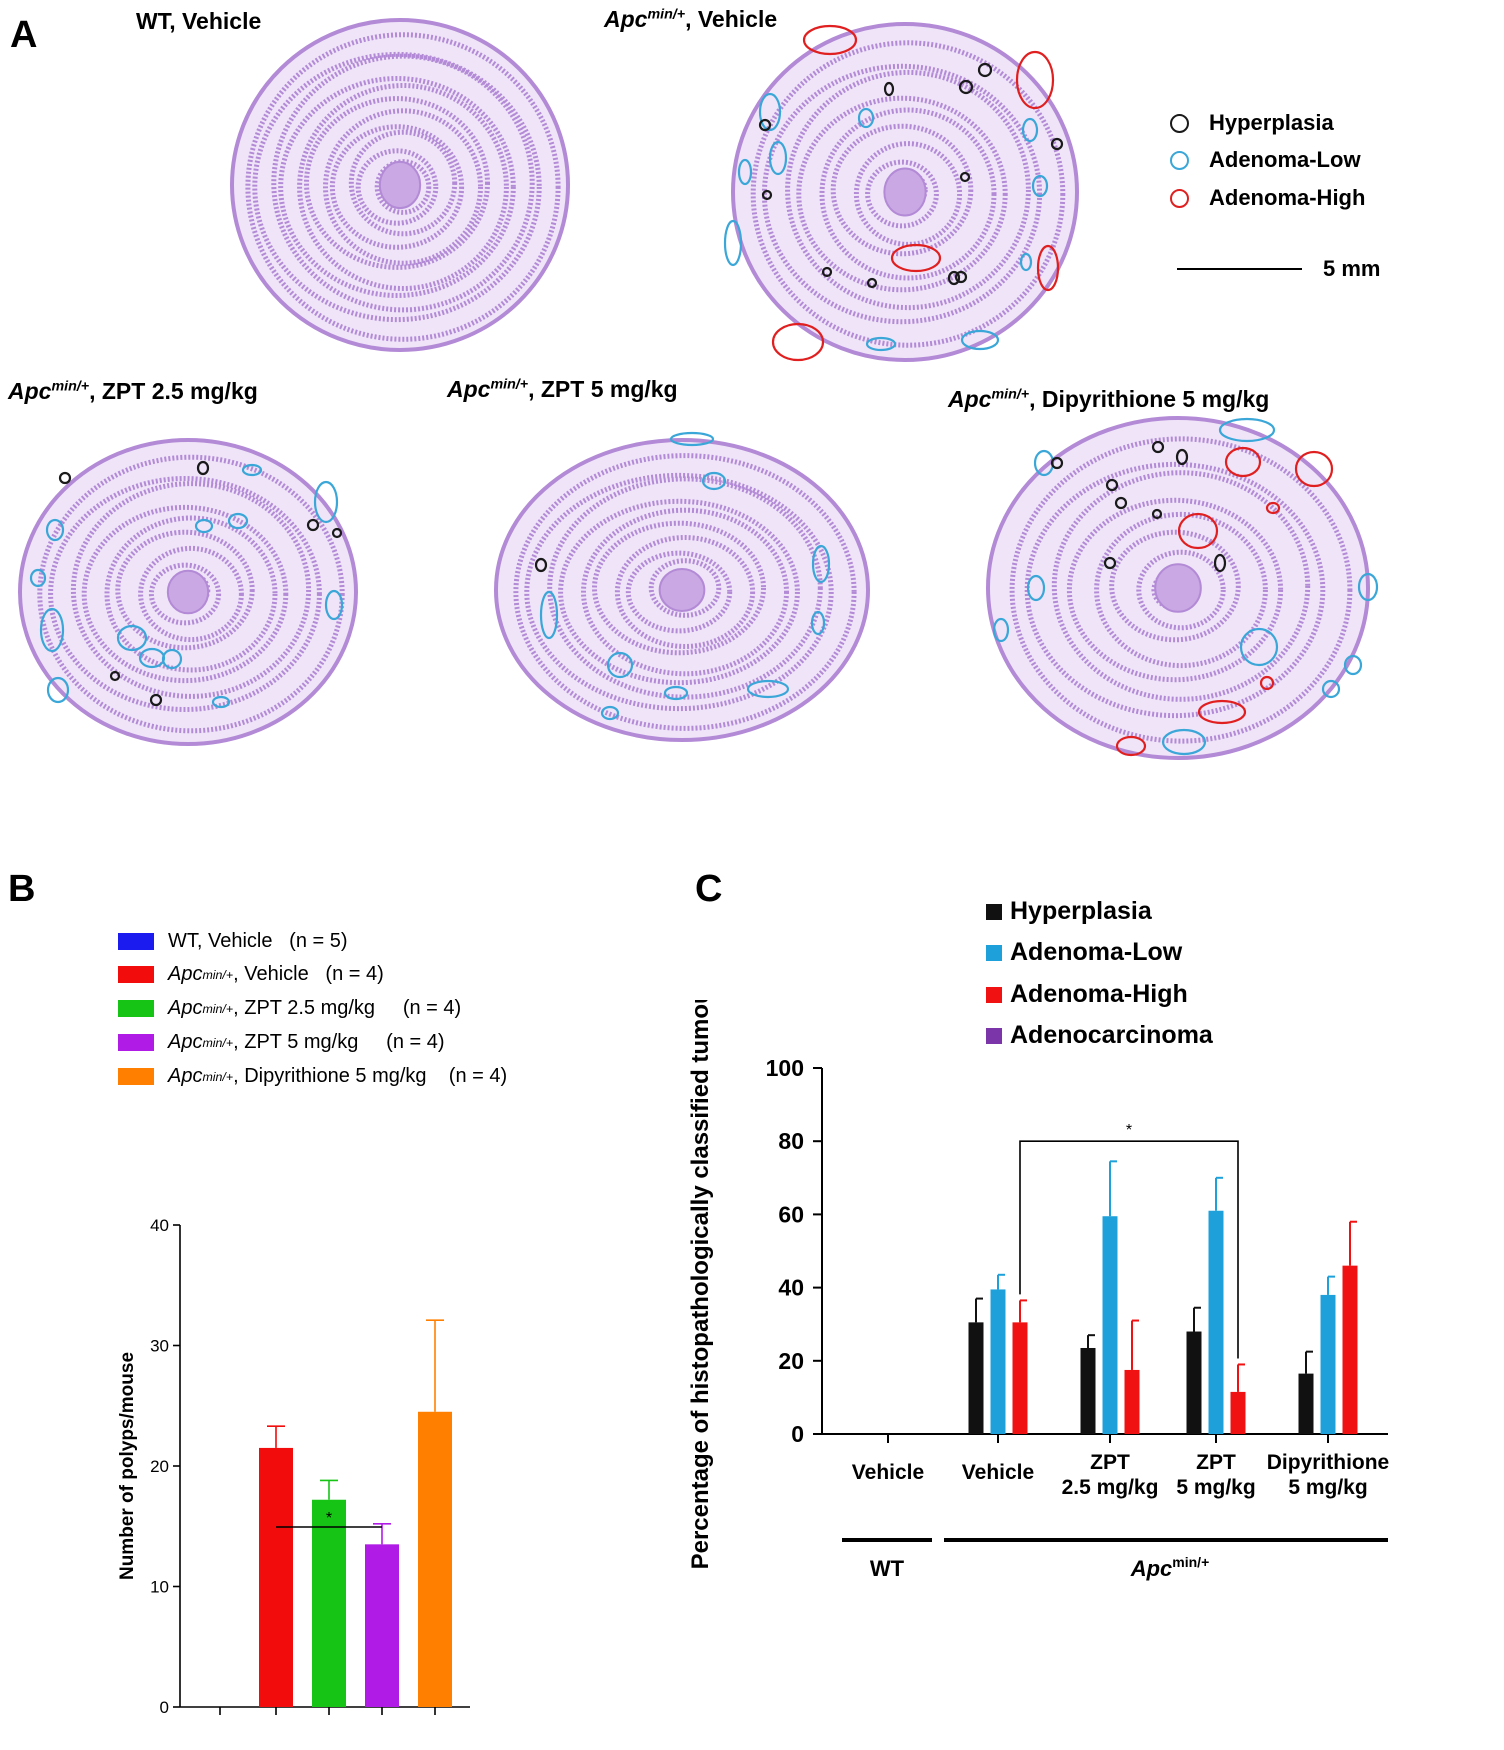 The image size is (1504, 1750). I want to click on significance-star-b: *, so click(329, 1518).